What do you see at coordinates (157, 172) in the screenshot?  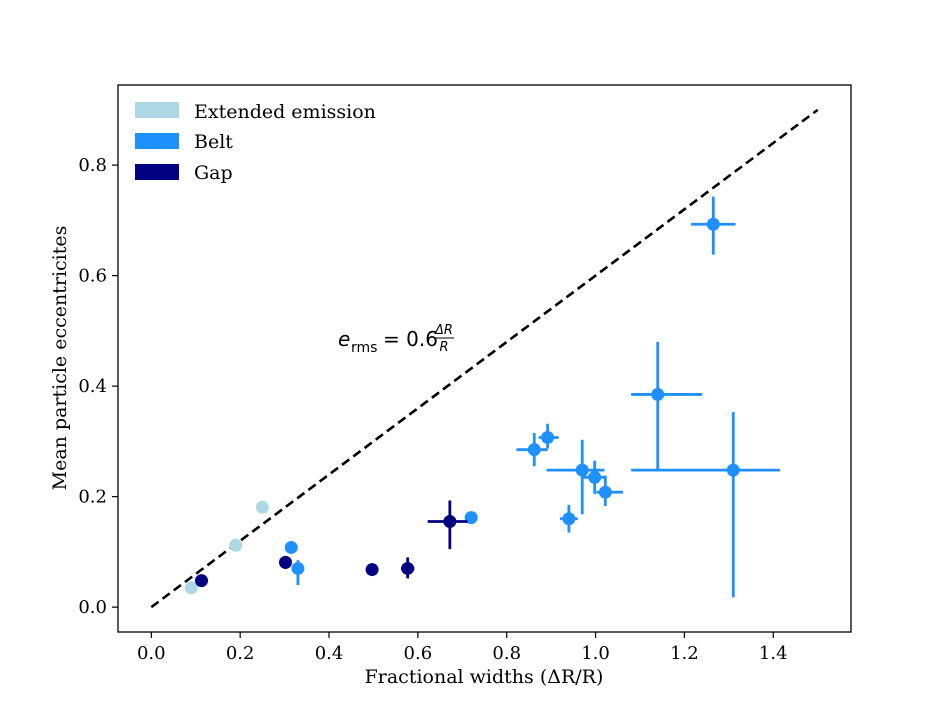 I see `legend-swatch-gap` at bounding box center [157, 172].